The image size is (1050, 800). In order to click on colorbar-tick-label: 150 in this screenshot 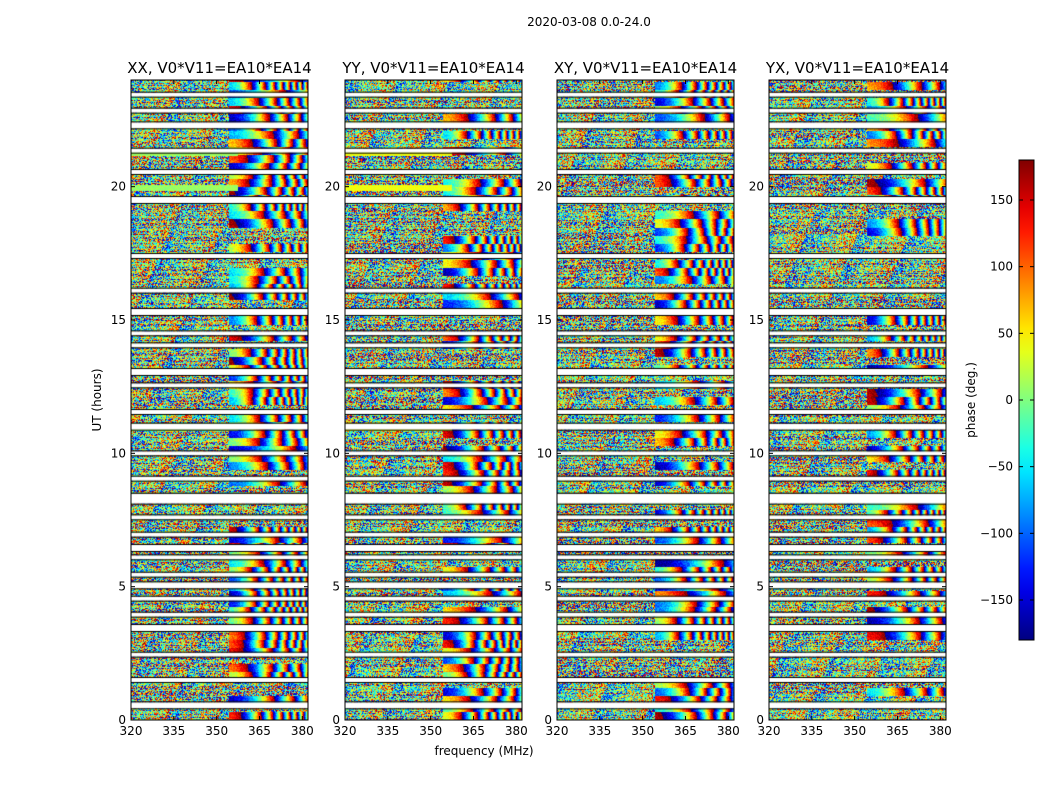, I will do `click(1001, 200)`.